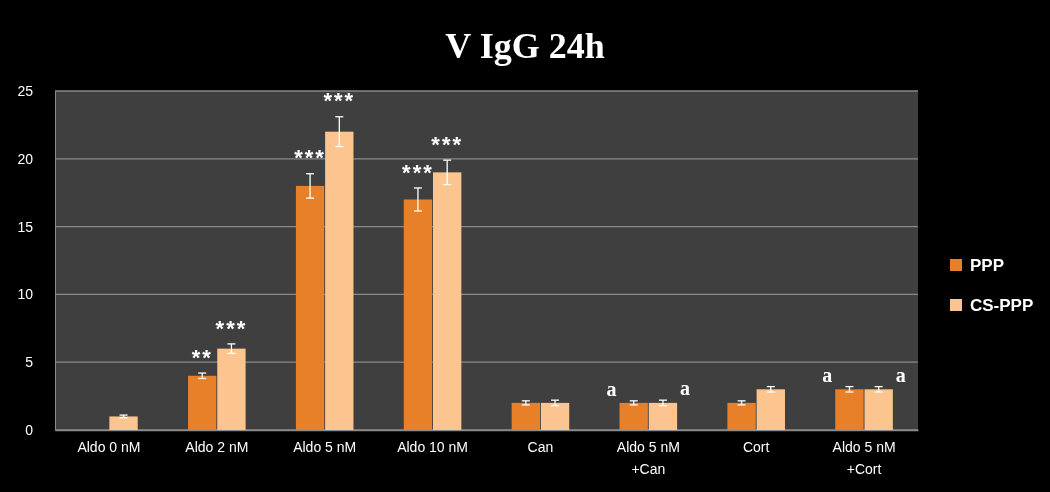 Image resolution: width=1050 pixels, height=492 pixels. What do you see at coordinates (325, 447) in the screenshot?
I see `x-tick-label: Aldo 5 nM` at bounding box center [325, 447].